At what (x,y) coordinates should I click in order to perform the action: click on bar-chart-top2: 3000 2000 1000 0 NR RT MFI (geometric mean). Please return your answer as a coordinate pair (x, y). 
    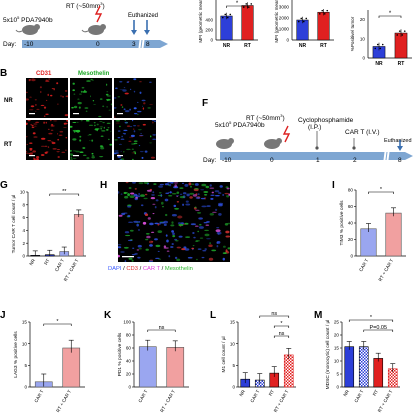
    Looking at the image, I should click on (304, 24).